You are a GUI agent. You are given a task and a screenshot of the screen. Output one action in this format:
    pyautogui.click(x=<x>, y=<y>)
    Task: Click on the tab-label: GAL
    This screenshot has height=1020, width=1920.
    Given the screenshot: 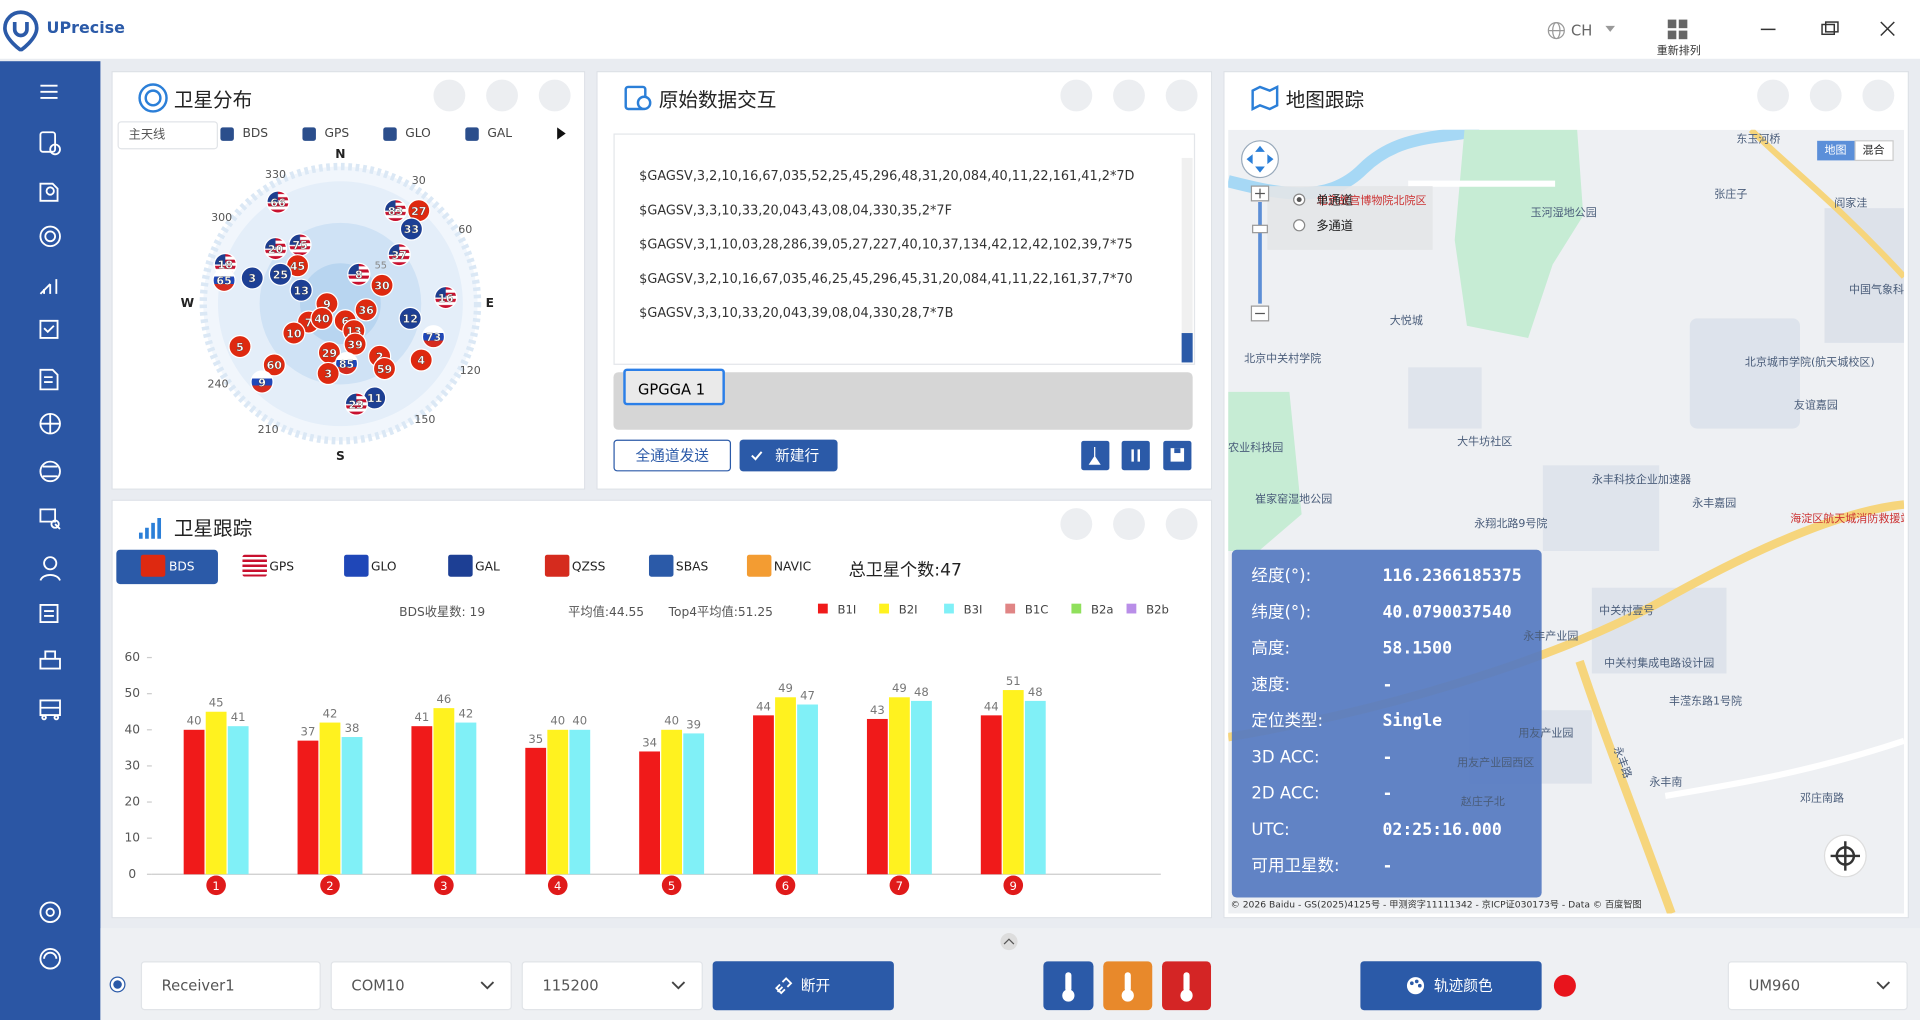 What is the action you would take?
    pyautogui.click(x=487, y=567)
    